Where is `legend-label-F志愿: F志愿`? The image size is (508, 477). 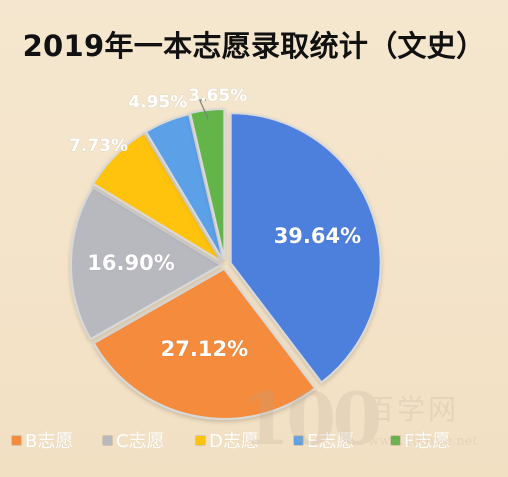 legend-label-F志愿: F志愿 is located at coordinates (427, 441).